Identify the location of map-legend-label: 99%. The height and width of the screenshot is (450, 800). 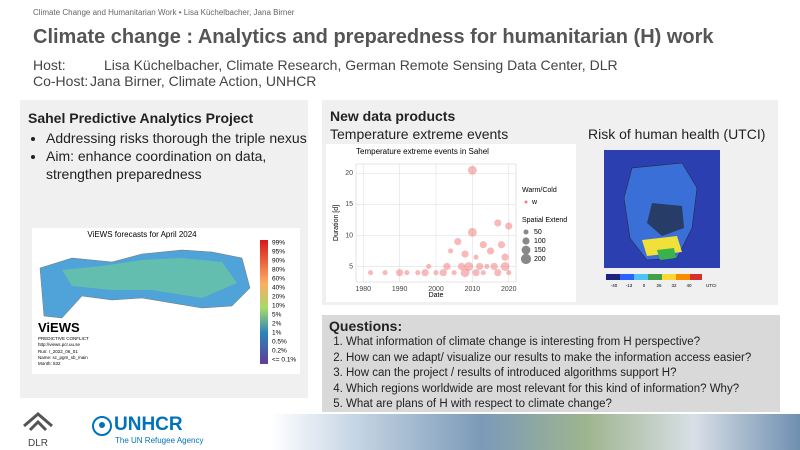
(278, 243).